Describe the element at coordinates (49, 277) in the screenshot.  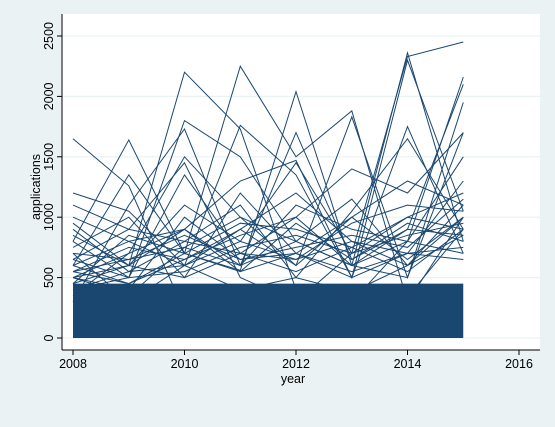
I see `y-tick-label-500: 500` at that location.